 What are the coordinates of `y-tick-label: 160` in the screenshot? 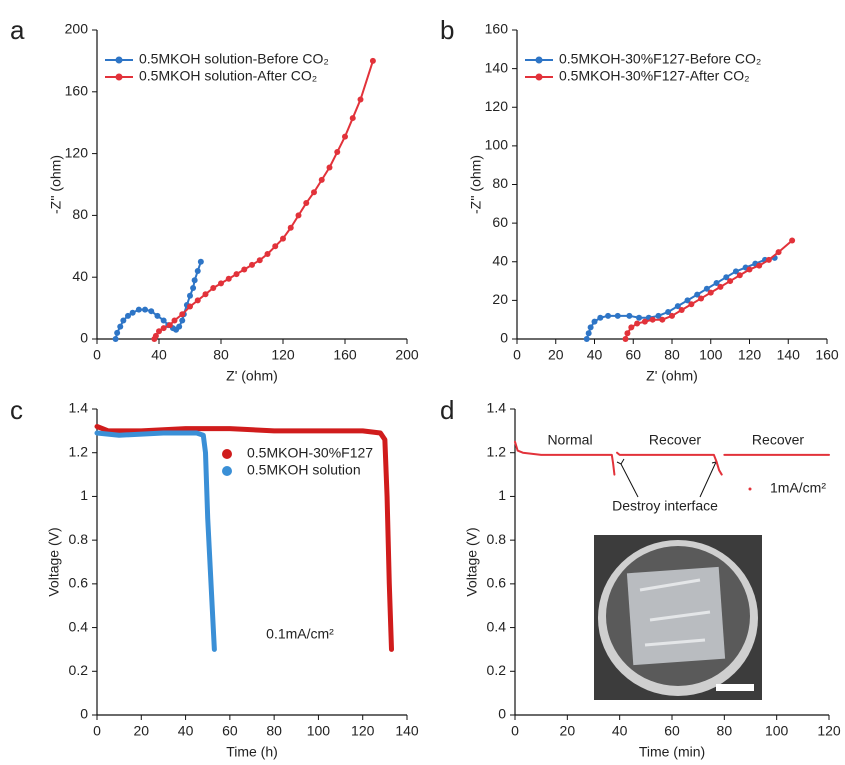 It's located at (497, 29).